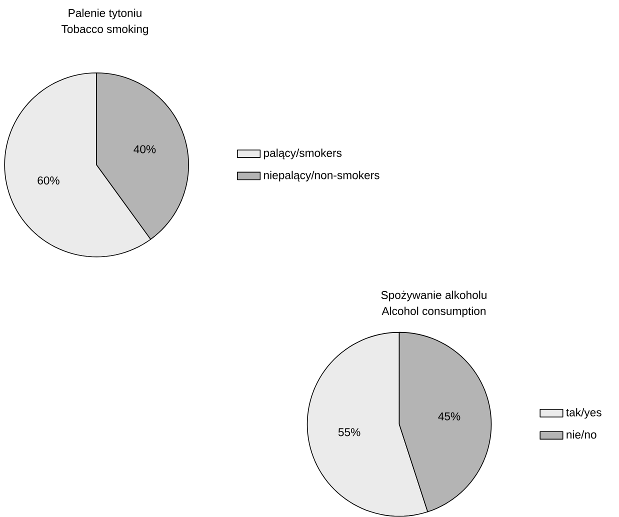 The height and width of the screenshot is (517, 619). What do you see at coordinates (49, 180) in the screenshot?
I see `data-label: 60%` at bounding box center [49, 180].